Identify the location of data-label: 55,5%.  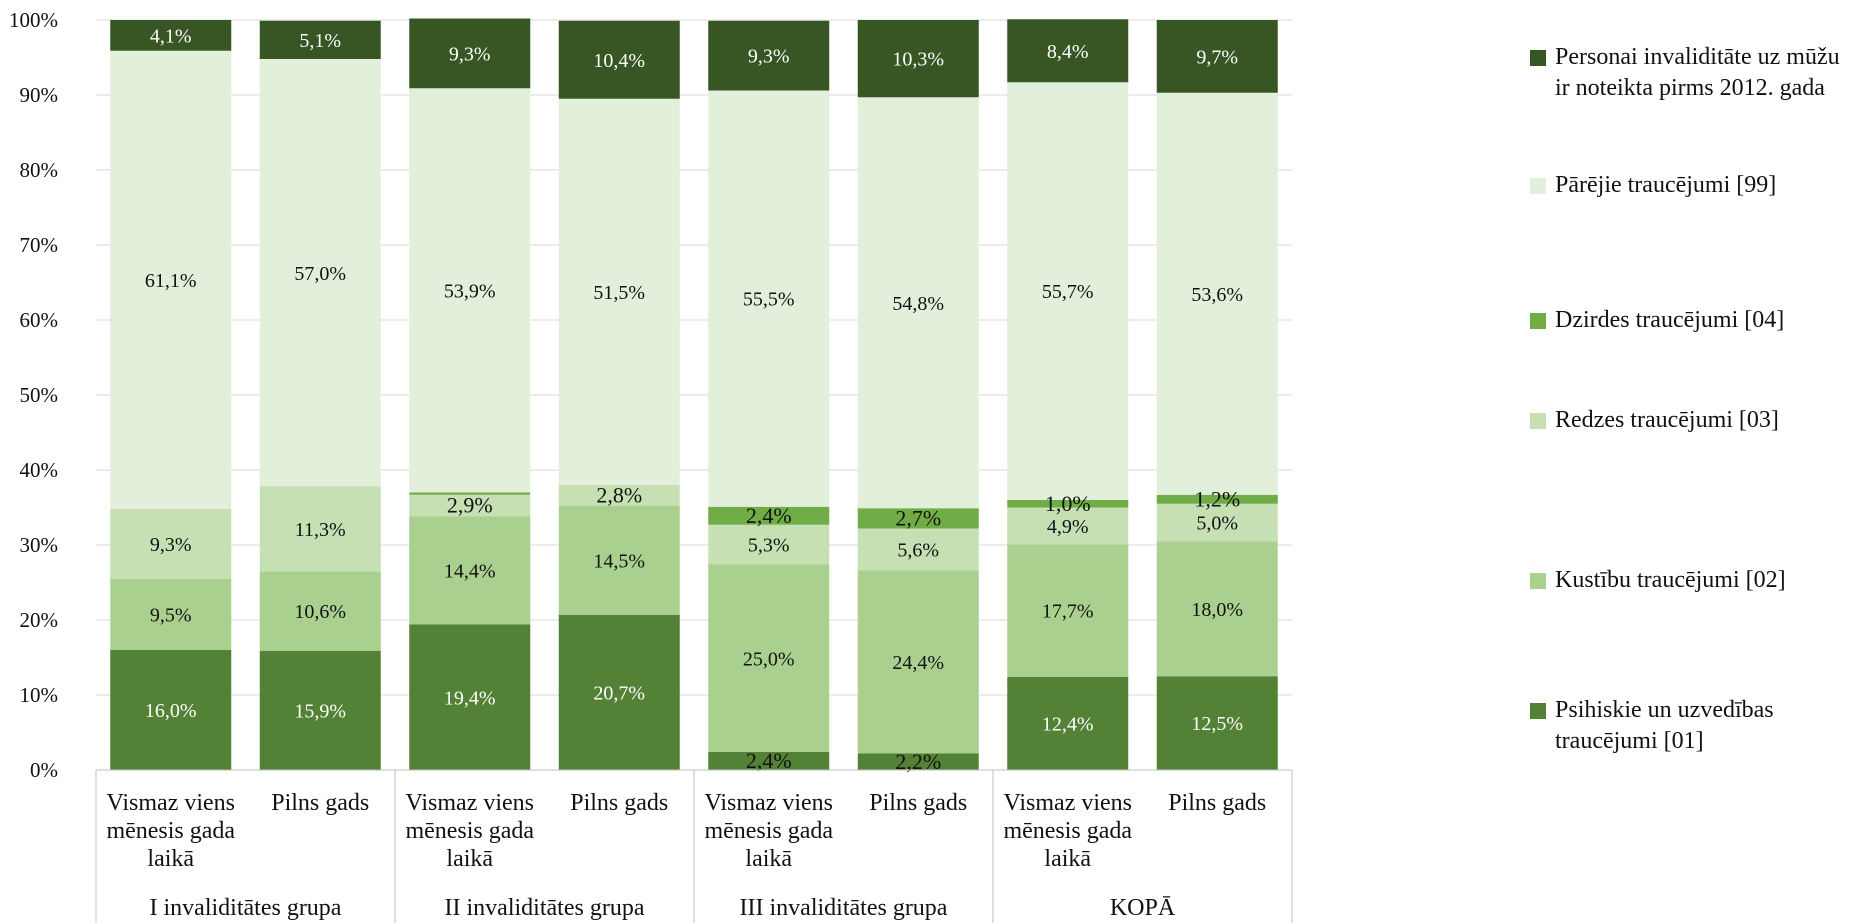
(769, 300).